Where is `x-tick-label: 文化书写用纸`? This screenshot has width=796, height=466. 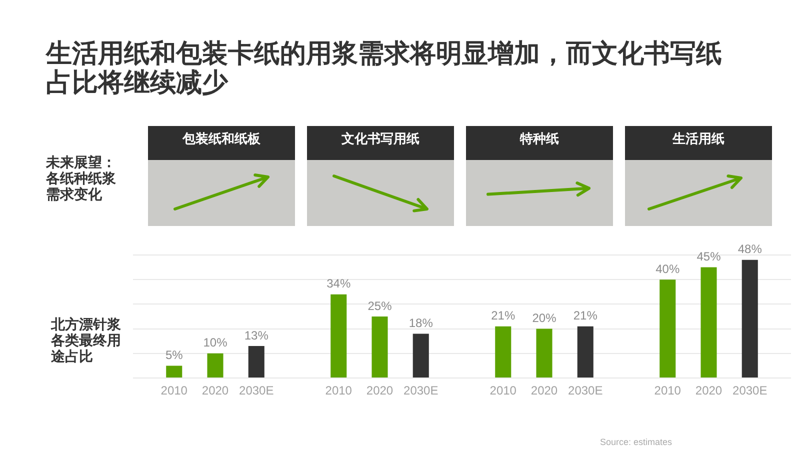 x-tick-label: 文化书写用纸 is located at coordinates (381, 140).